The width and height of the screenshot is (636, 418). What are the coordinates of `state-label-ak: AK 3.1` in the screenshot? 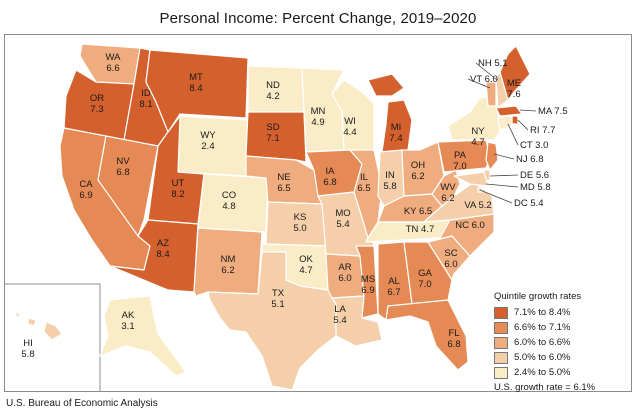 It's located at (128, 321).